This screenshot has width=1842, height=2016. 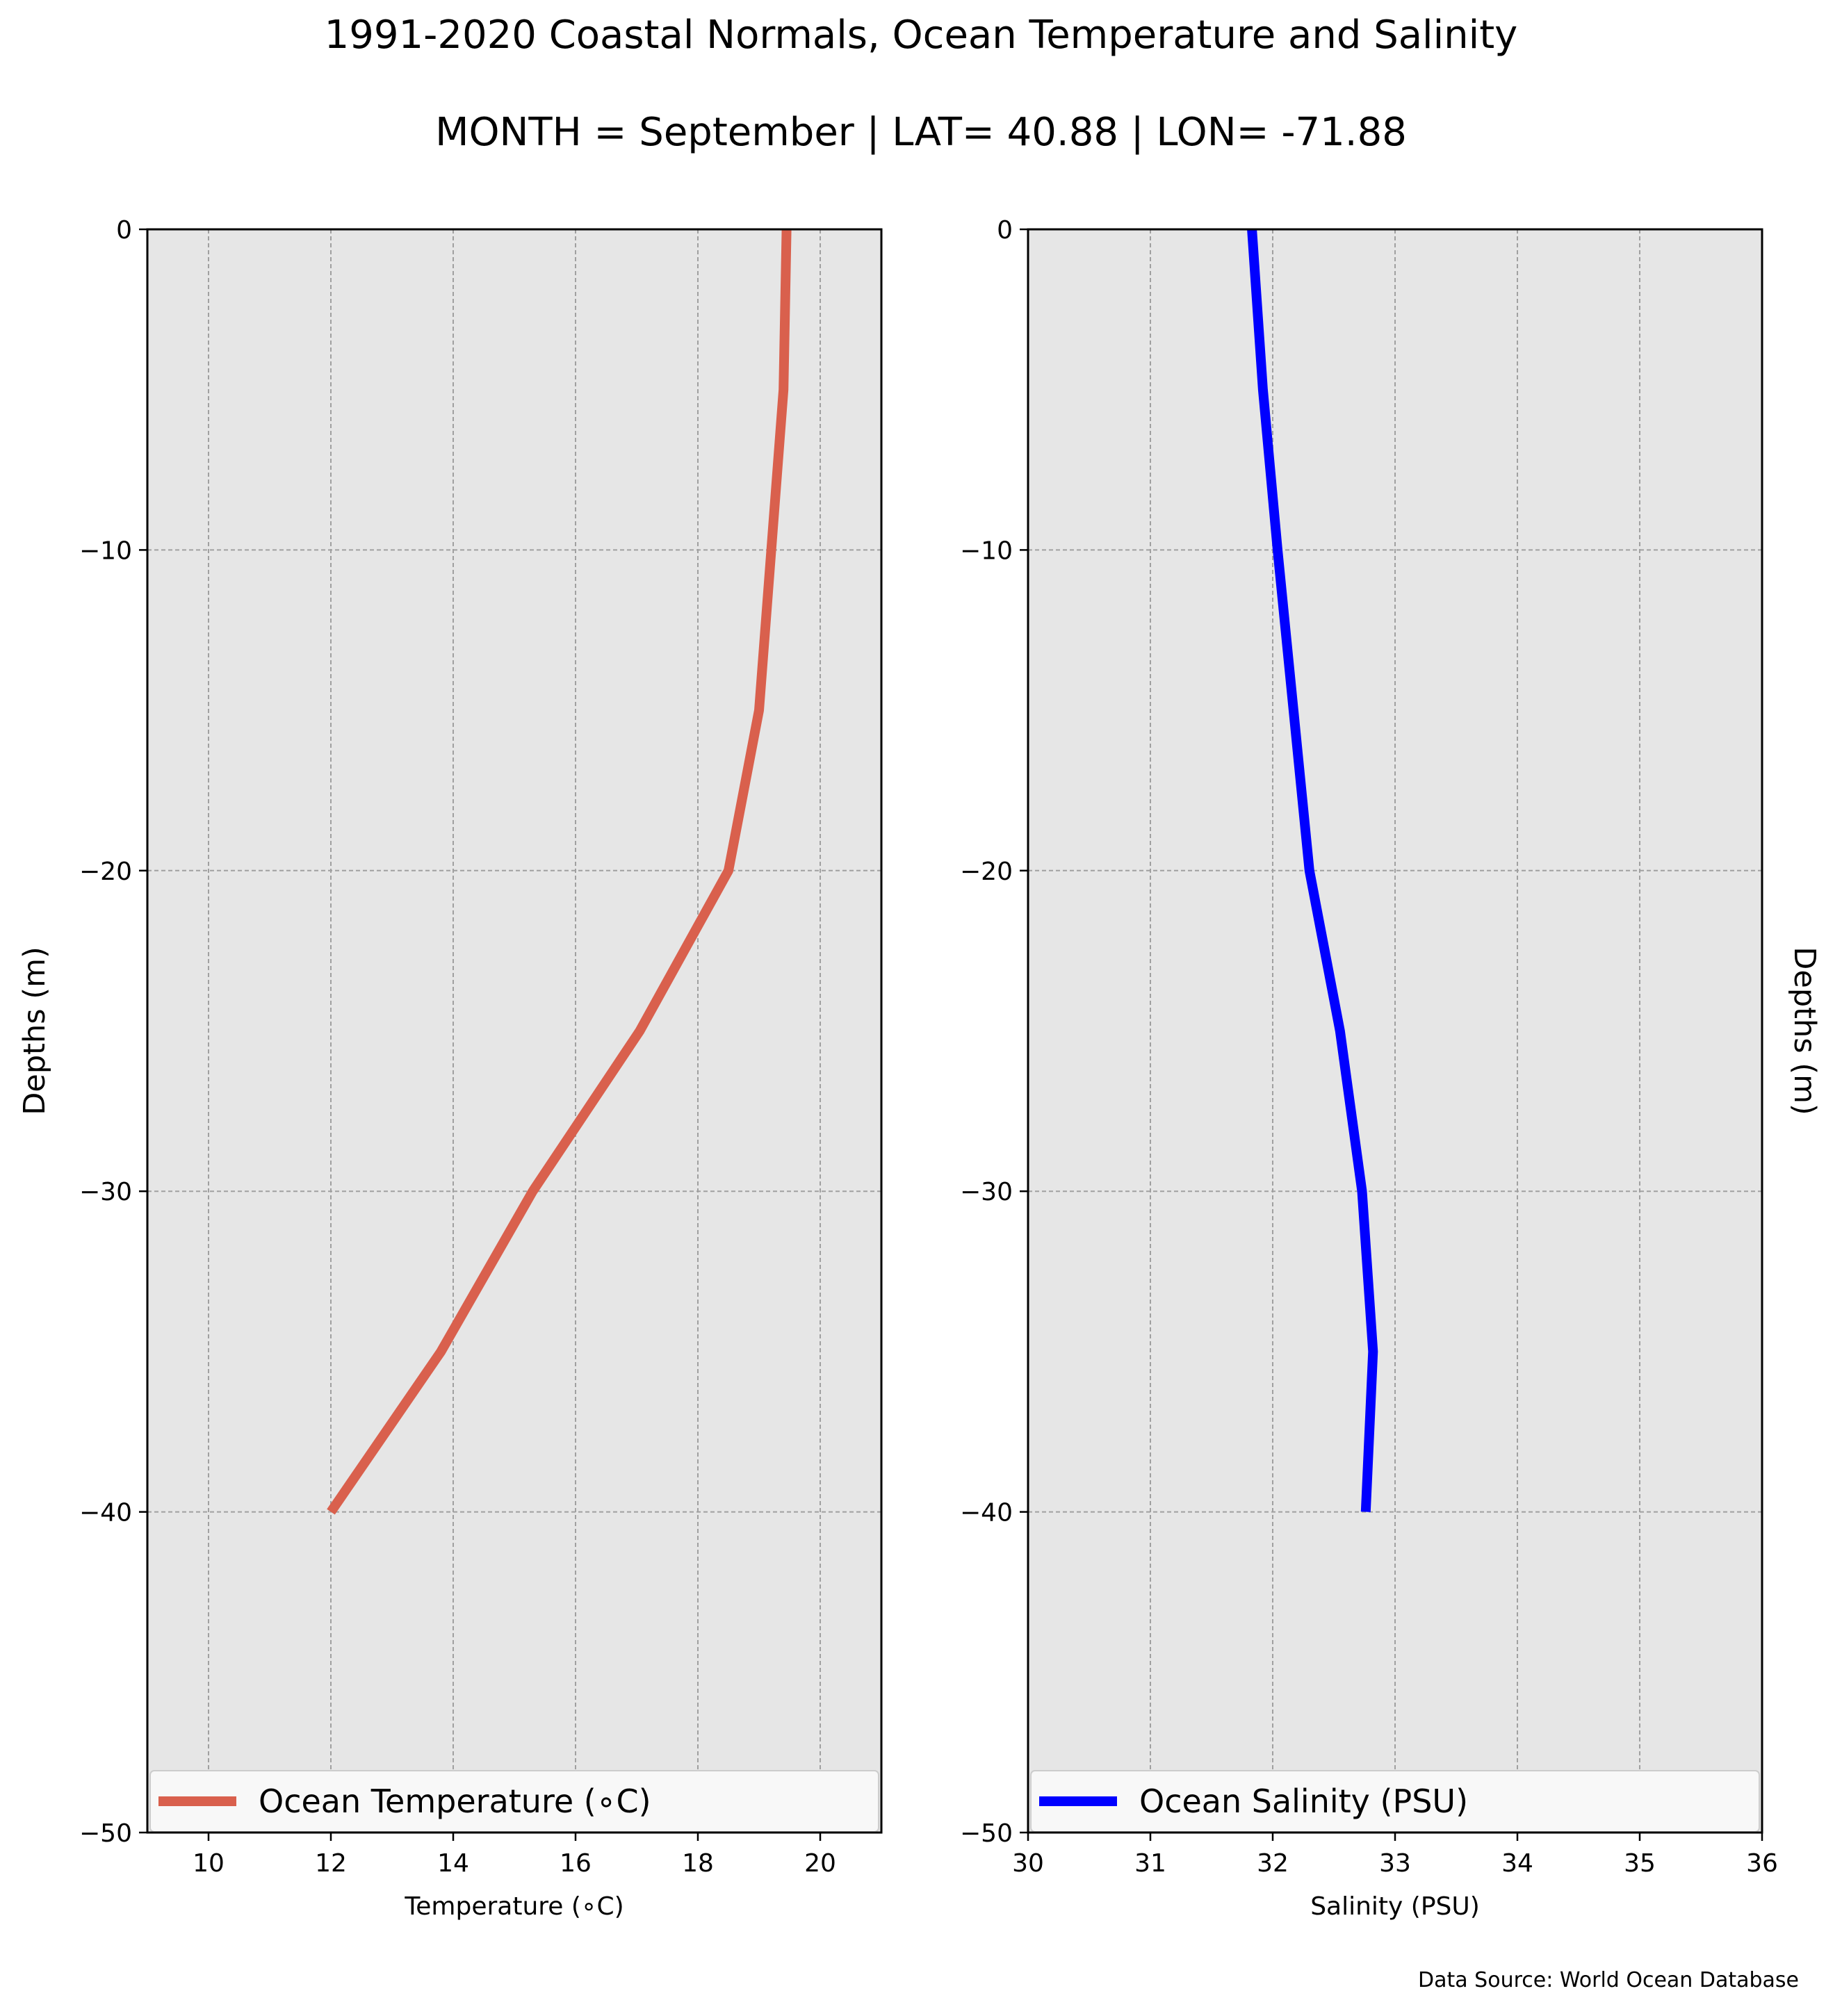 What do you see at coordinates (1640, 1864) in the screenshot?
I see `x-tick-label: 35` at bounding box center [1640, 1864].